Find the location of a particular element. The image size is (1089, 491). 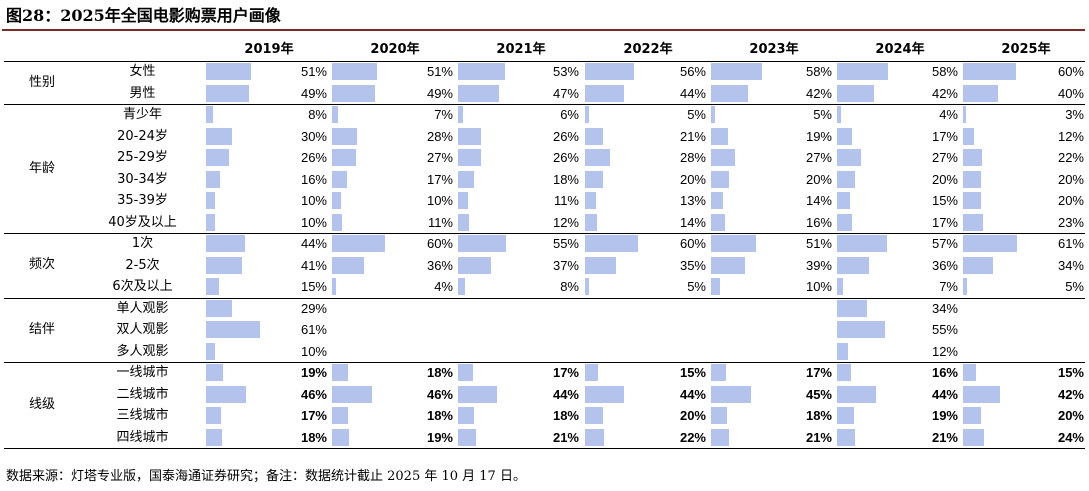

data-label: 58% is located at coordinates (944, 71).